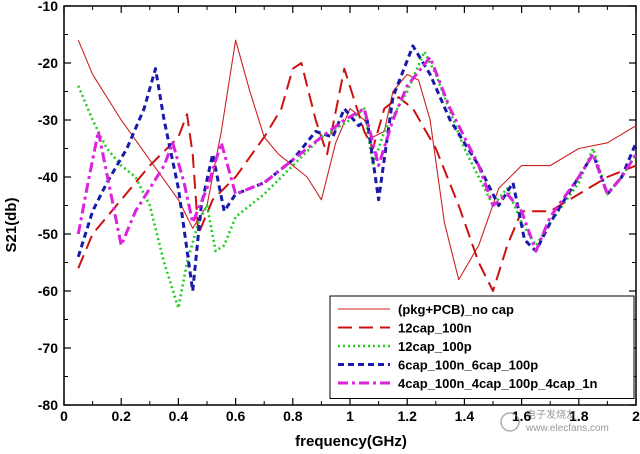 The image size is (640, 454). What do you see at coordinates (510, 422) in the screenshot?
I see `watermark-logo-icon` at bounding box center [510, 422].